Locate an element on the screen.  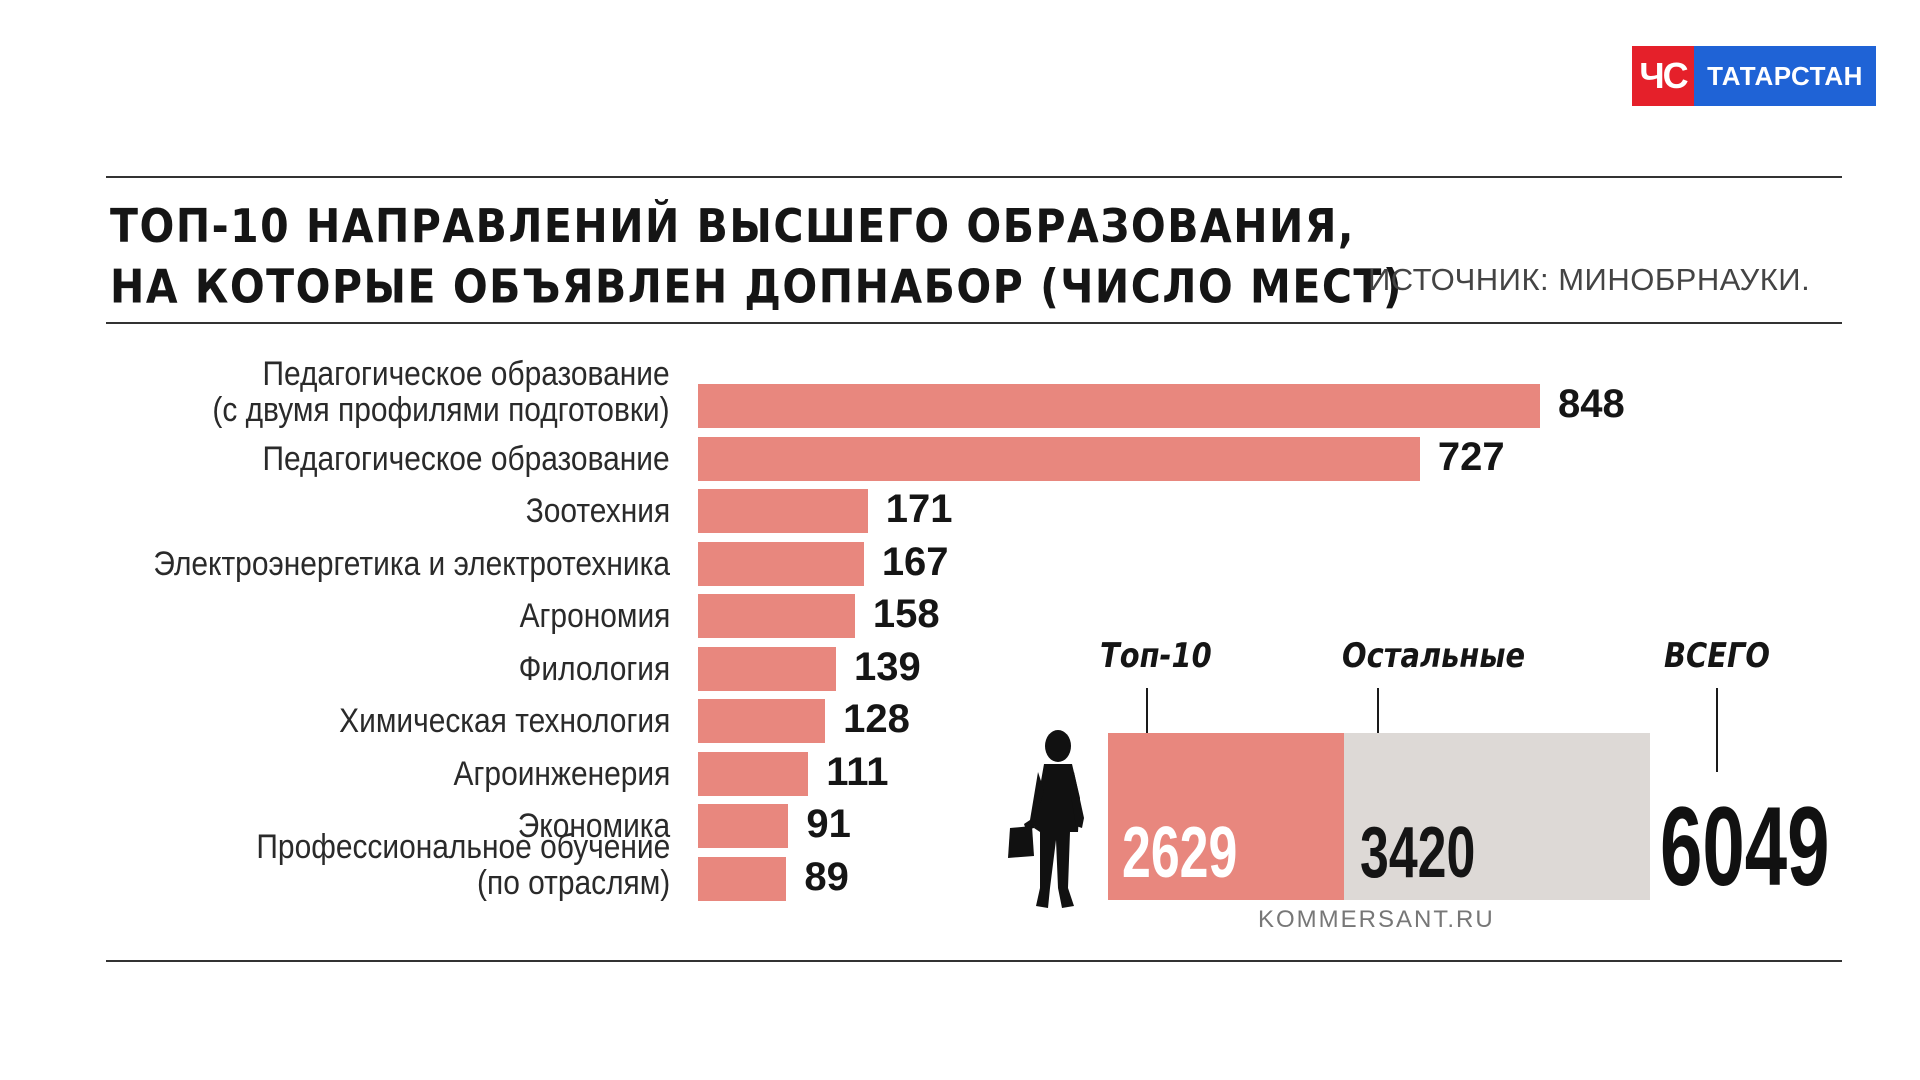
category-label: Педагогическое образование is located at coordinates (466, 459).